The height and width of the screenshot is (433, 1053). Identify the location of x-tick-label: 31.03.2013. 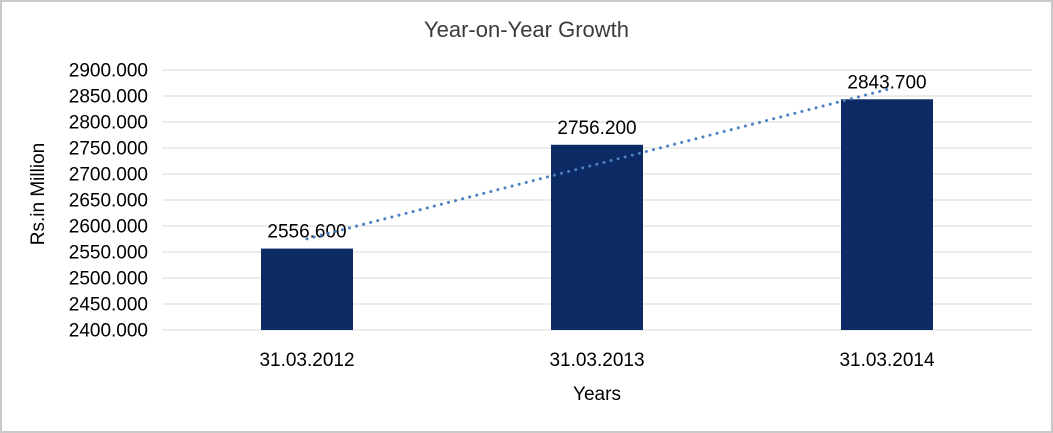
(596, 360).